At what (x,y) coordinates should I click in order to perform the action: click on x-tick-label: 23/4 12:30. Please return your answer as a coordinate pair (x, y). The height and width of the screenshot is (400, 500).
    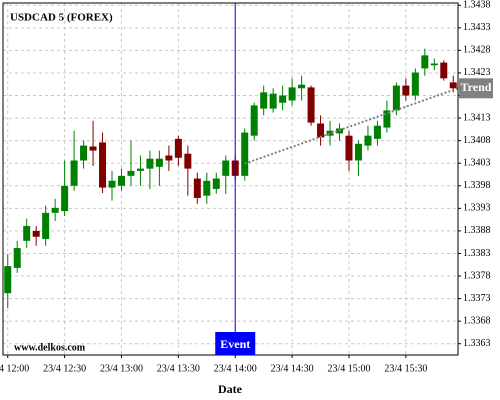
    Looking at the image, I should click on (64, 368).